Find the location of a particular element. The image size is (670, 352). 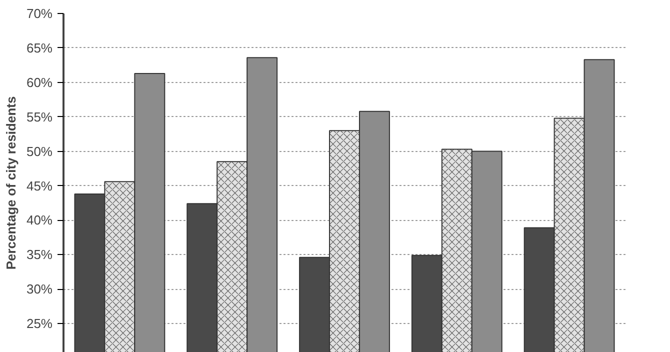

y-tick-label: 70% is located at coordinates (39, 13).